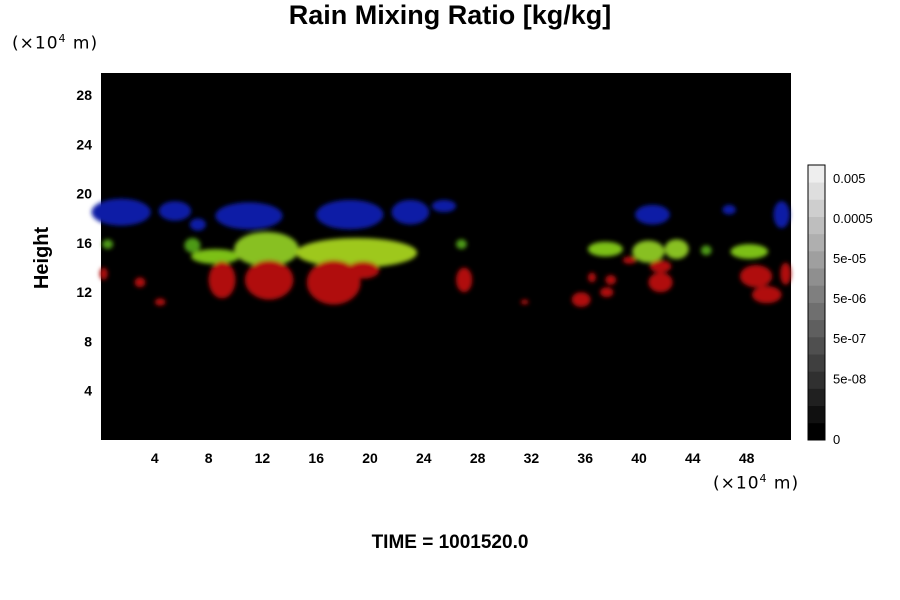 The image size is (900, 600). I want to click on colorbar-labels: 0 5e-08 5e-07 5e-06 5e-05 0.0005 0.005, so click(853, 309).